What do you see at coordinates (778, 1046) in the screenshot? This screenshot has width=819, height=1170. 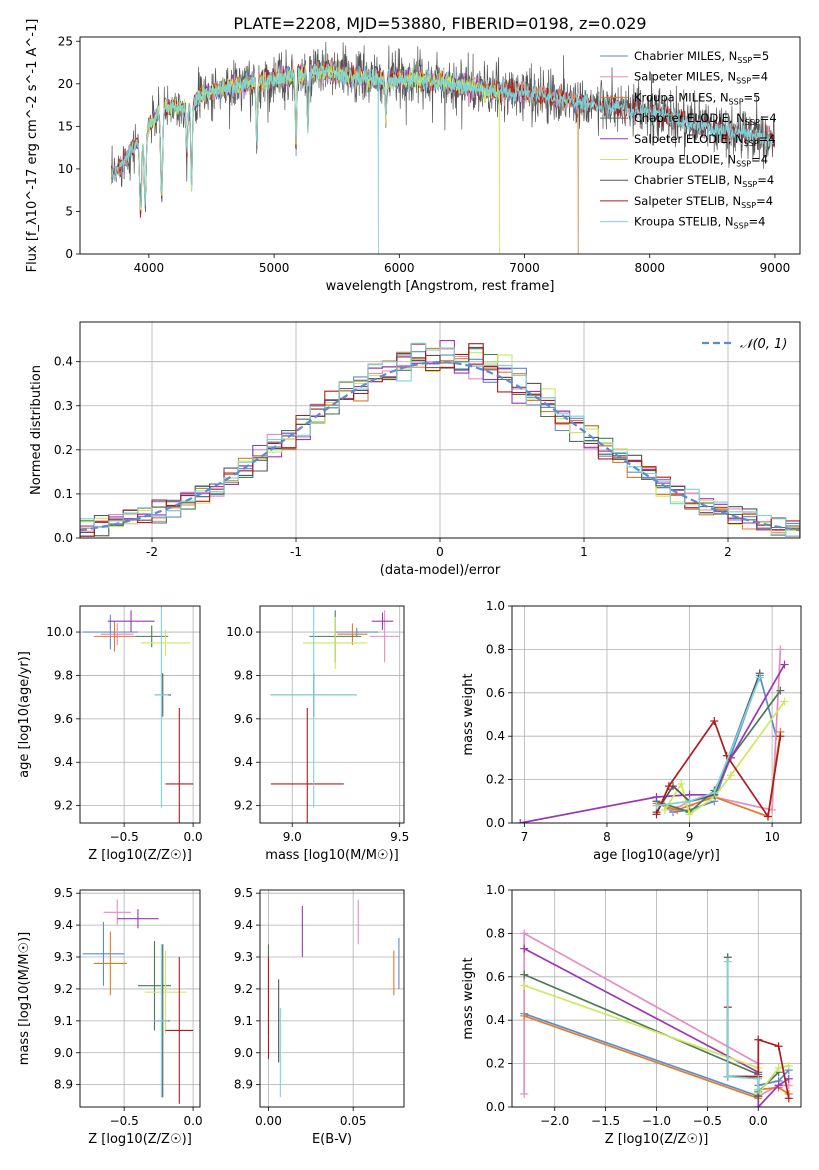 I see `massweight-vs-Z-marker-salpeter-stelib` at bounding box center [778, 1046].